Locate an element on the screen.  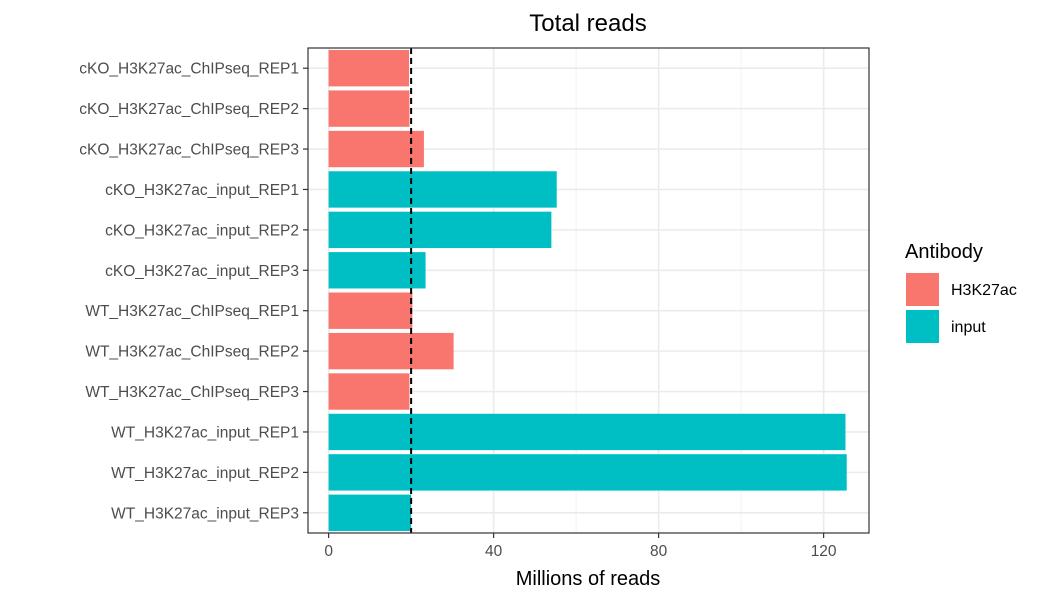
y-tick-label: WT_H3K27ac_ChIPseq_REP3 is located at coordinates (192, 392).